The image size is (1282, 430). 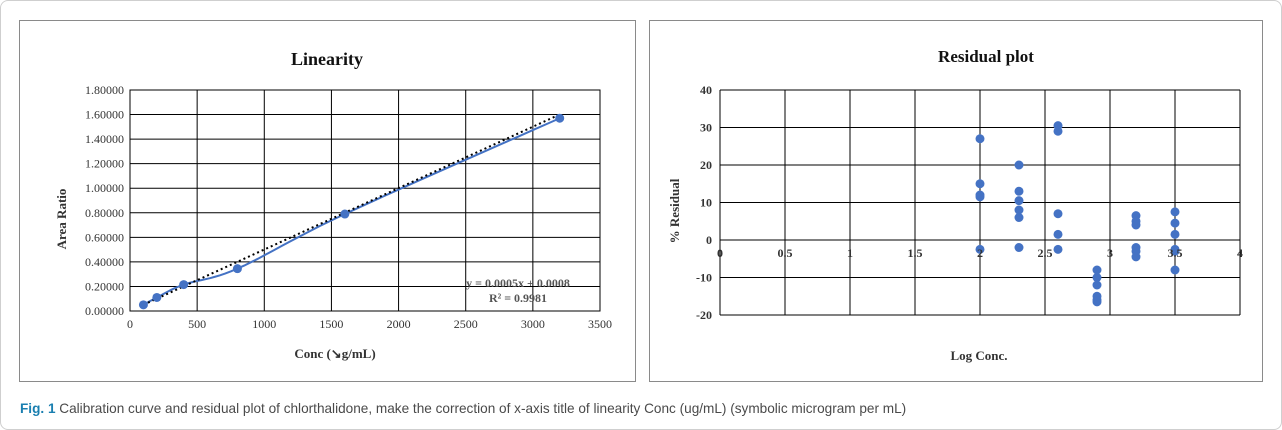 I want to click on linearity-r-squared-label: R² = 0.9981, so click(x=518, y=298).